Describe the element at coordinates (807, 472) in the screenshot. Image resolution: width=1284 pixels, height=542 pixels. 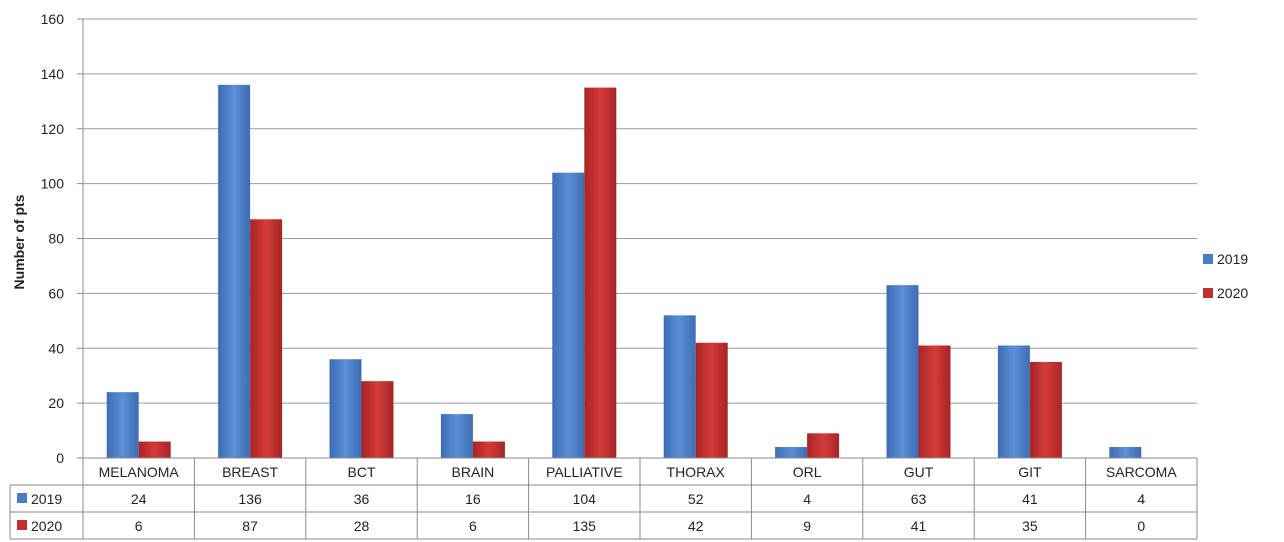
I see `category-label: ORL` at that location.